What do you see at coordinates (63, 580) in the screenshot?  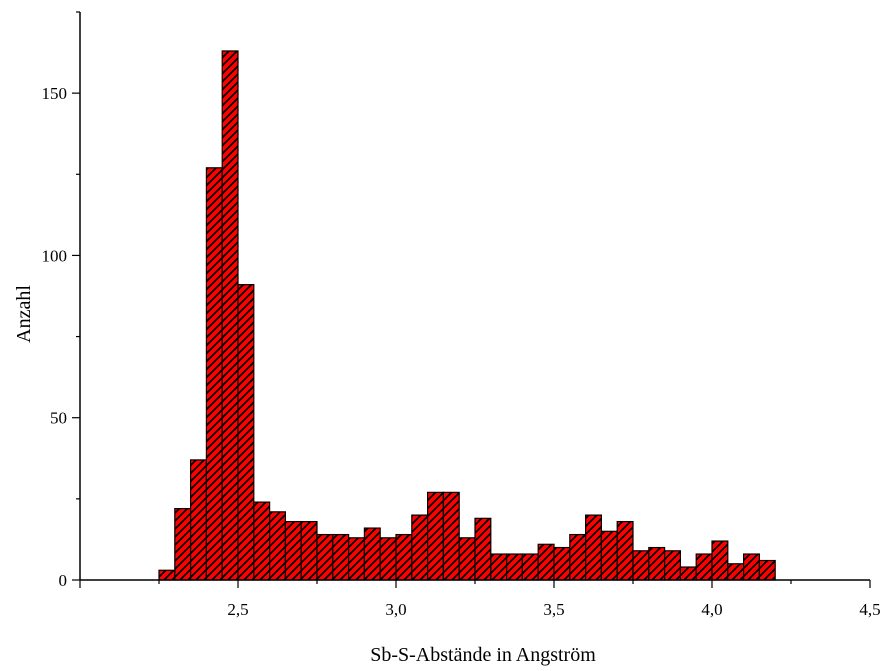 I see `y-tick-label: 0` at bounding box center [63, 580].